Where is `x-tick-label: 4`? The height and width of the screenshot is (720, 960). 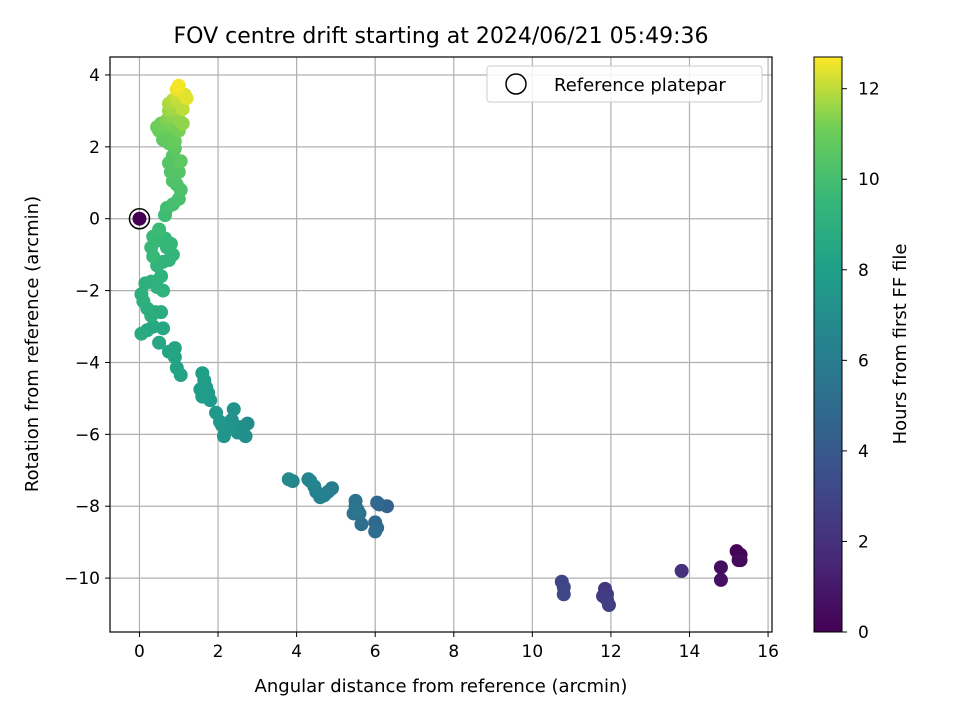 x-tick-label: 4 is located at coordinates (296, 652).